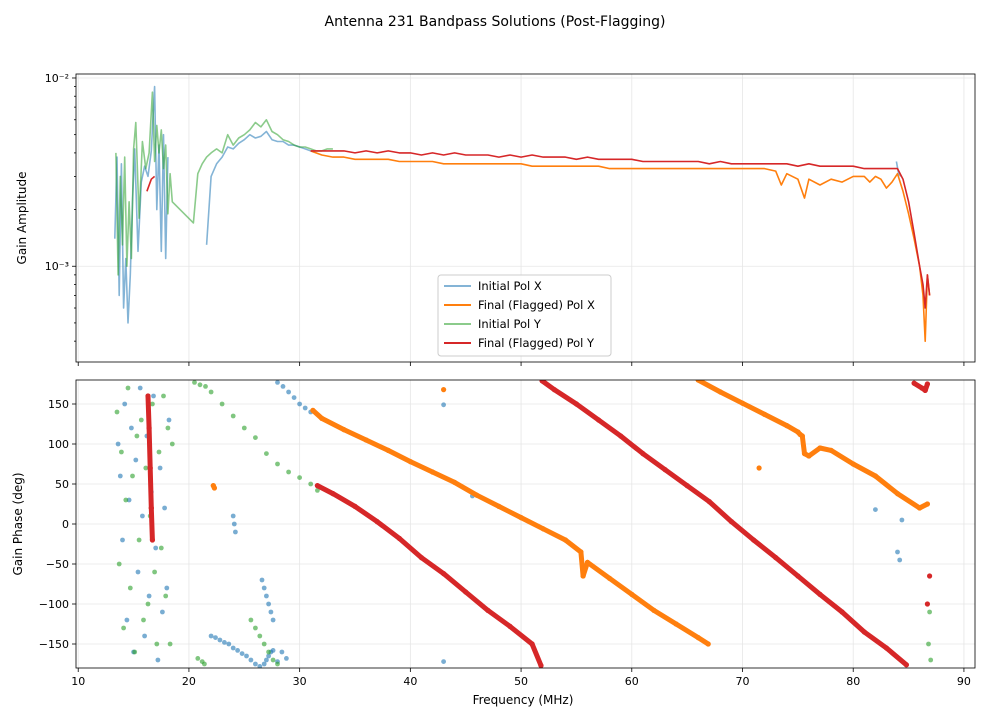 The width and height of the screenshot is (990, 720). Describe the element at coordinates (57, 564) in the screenshot. I see `phase-y-tick-label: −50` at that location.